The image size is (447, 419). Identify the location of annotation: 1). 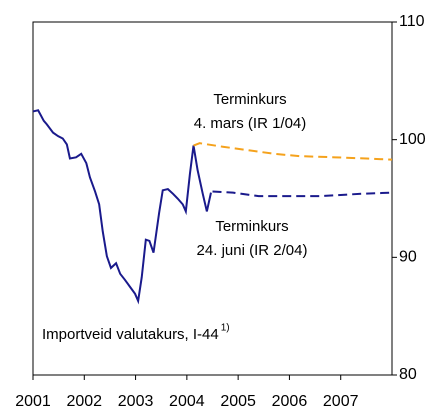
(225, 328).